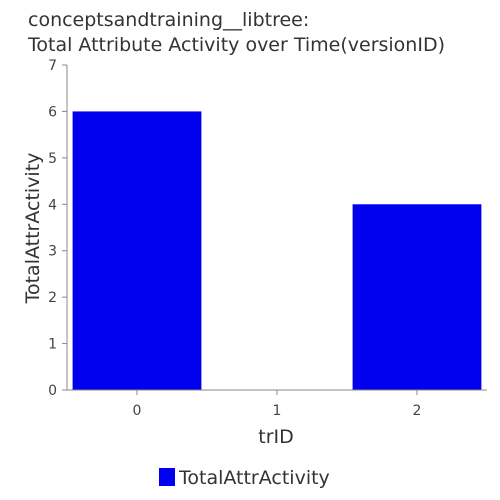 This screenshot has width=500, height=500. Describe the element at coordinates (52, 298) in the screenshot. I see `y-tick-label: 2` at that location.